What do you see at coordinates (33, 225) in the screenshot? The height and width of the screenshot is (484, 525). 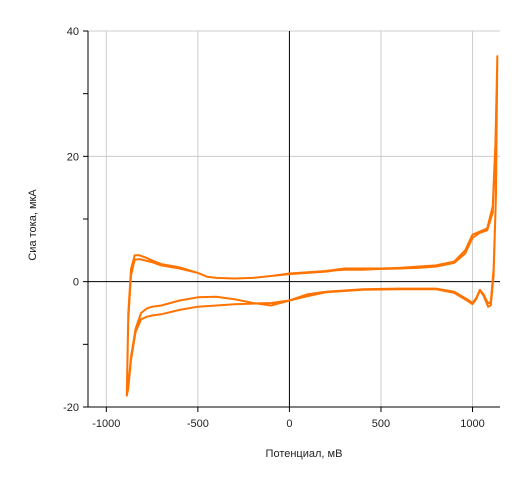 I see `y-axis-title: Сиа тока, мкА` at bounding box center [33, 225].